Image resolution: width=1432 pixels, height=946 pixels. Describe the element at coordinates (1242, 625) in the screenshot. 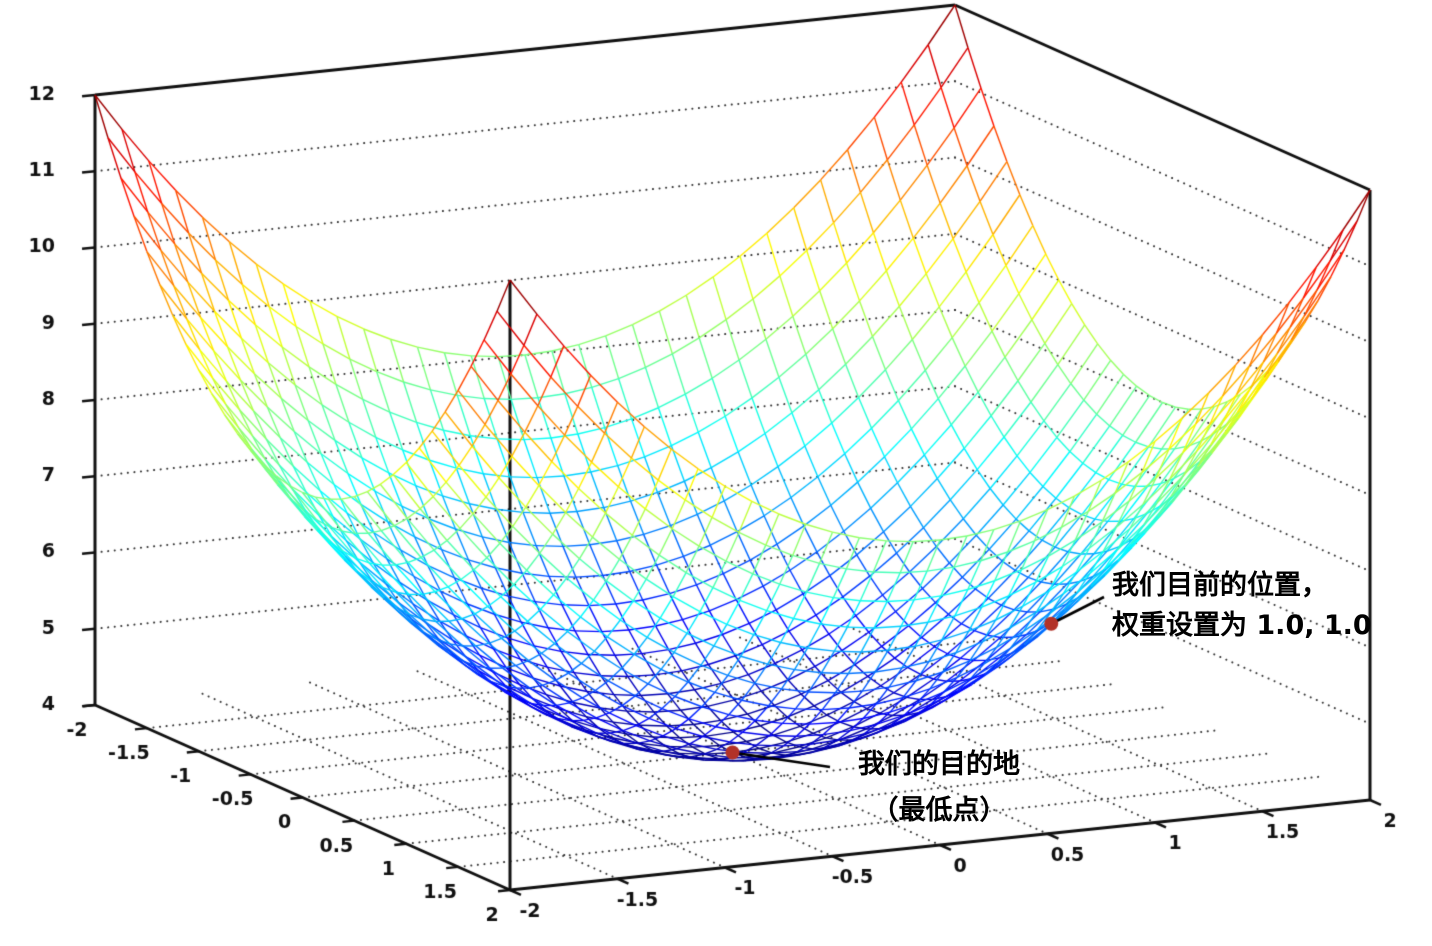

I see `annotation-current-position-line2: 权重设置为 1.0, 1.0` at that location.